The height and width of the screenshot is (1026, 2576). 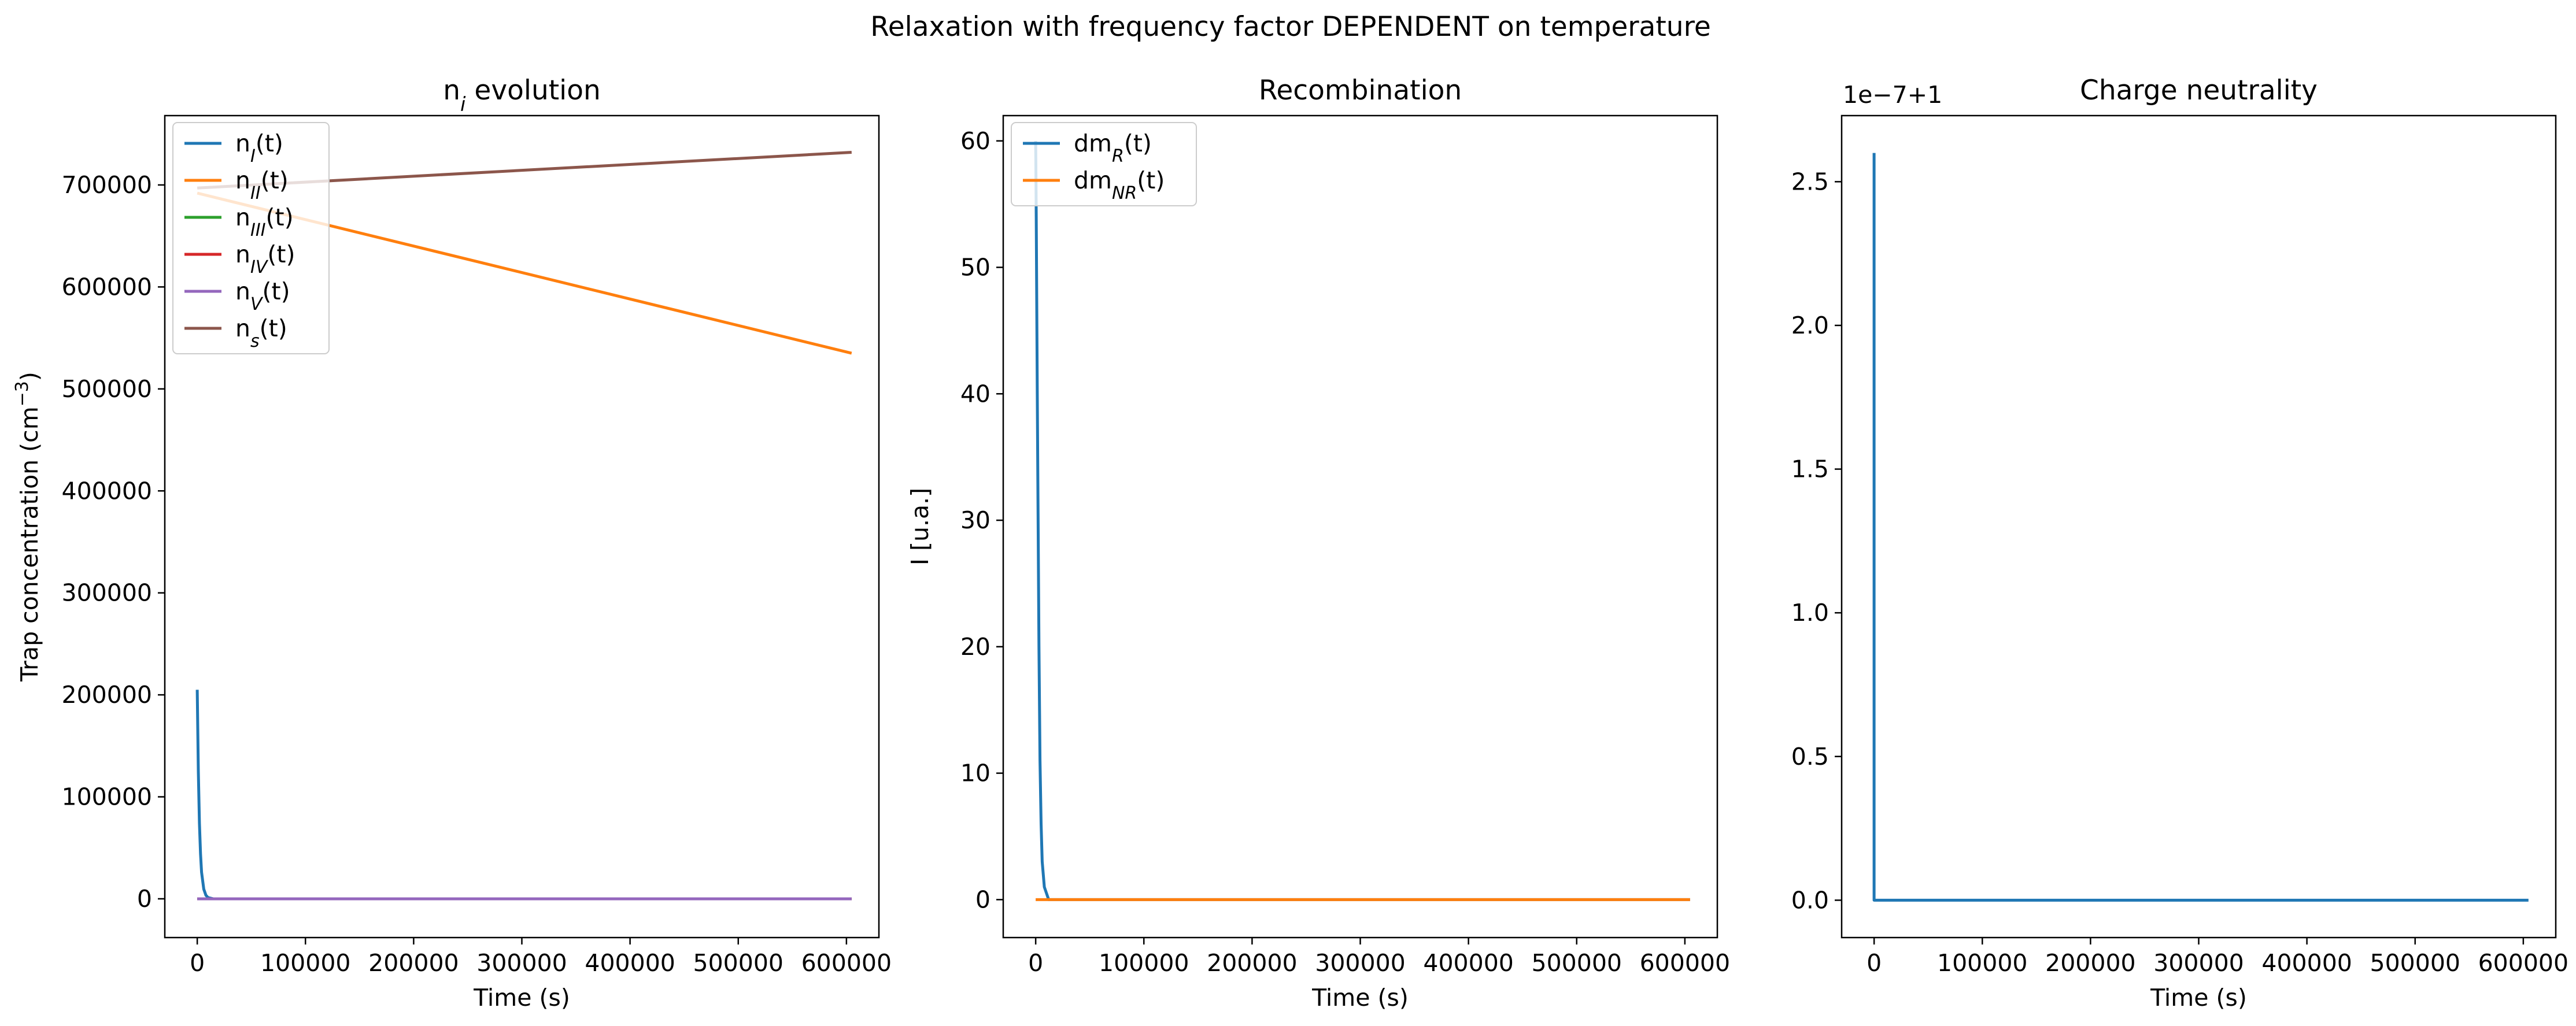 I want to click on legend-entry: nII(t), so click(x=262, y=185).